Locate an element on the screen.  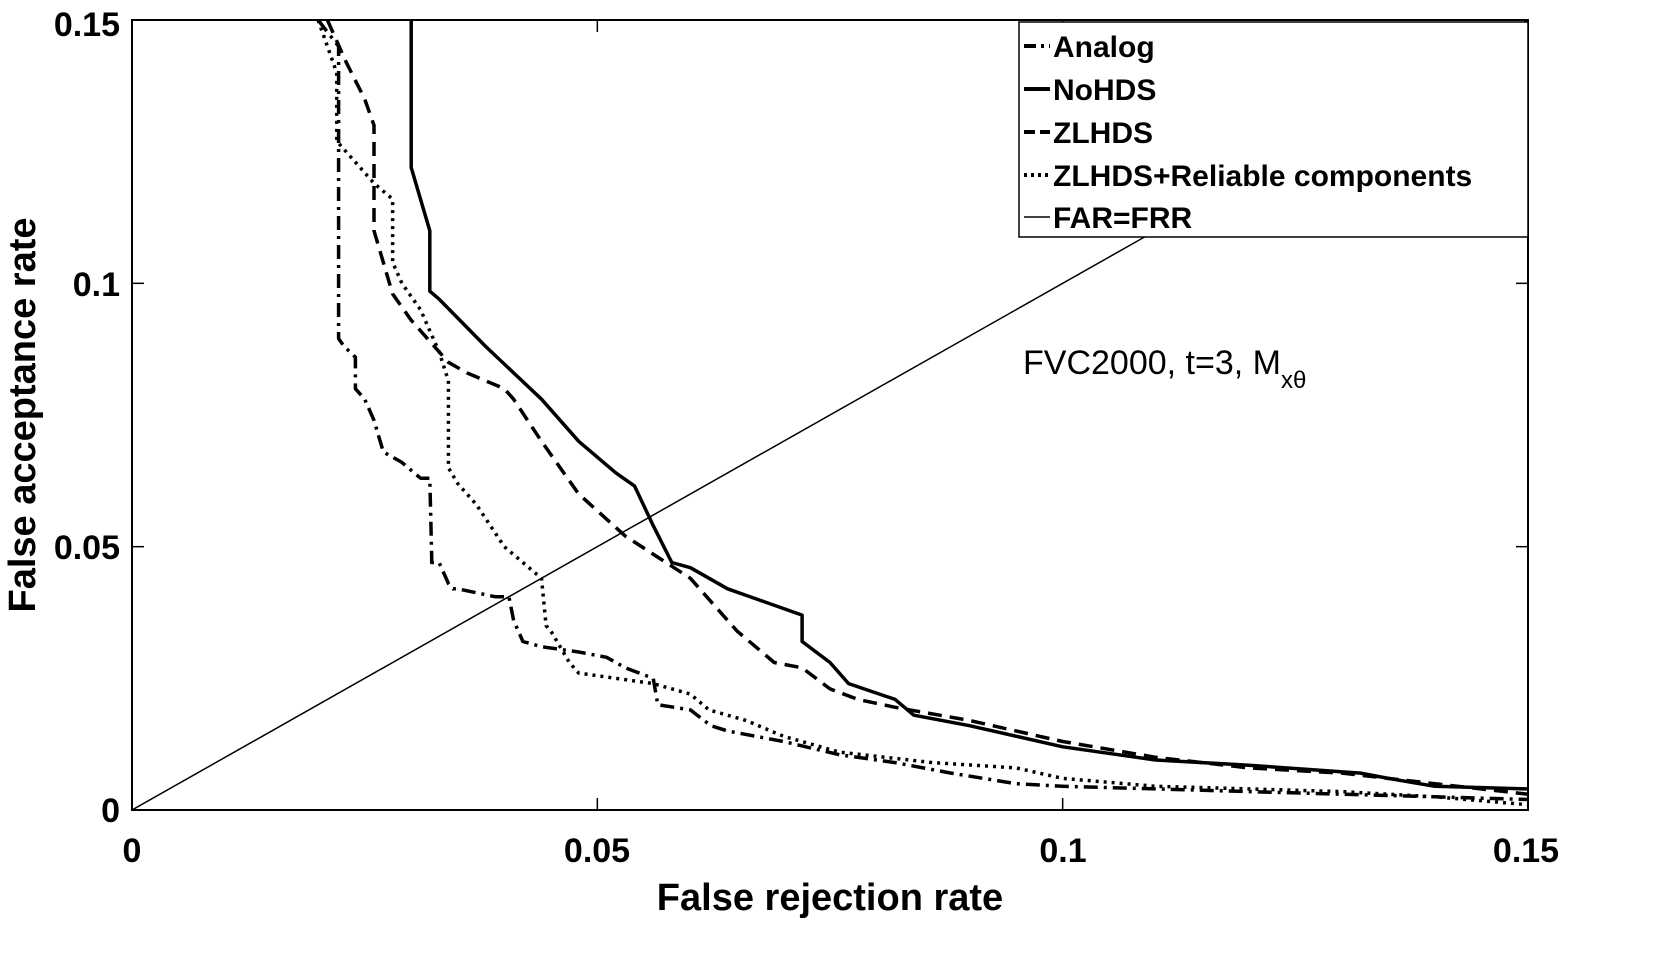
y-tick-labels: 0 0.05 0.1 0.15 is located at coordinates (87, 418).